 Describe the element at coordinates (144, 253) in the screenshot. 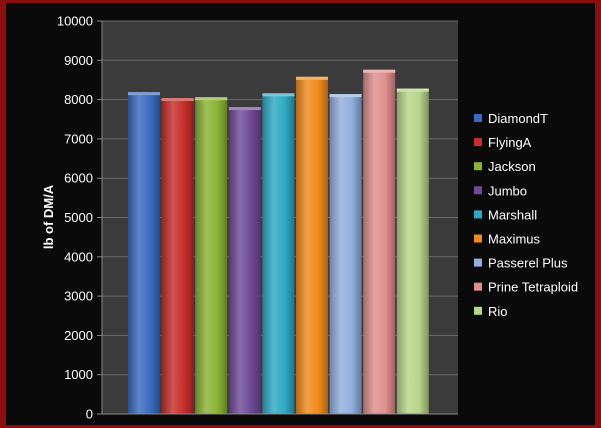

I see `bar-diamondt` at that location.